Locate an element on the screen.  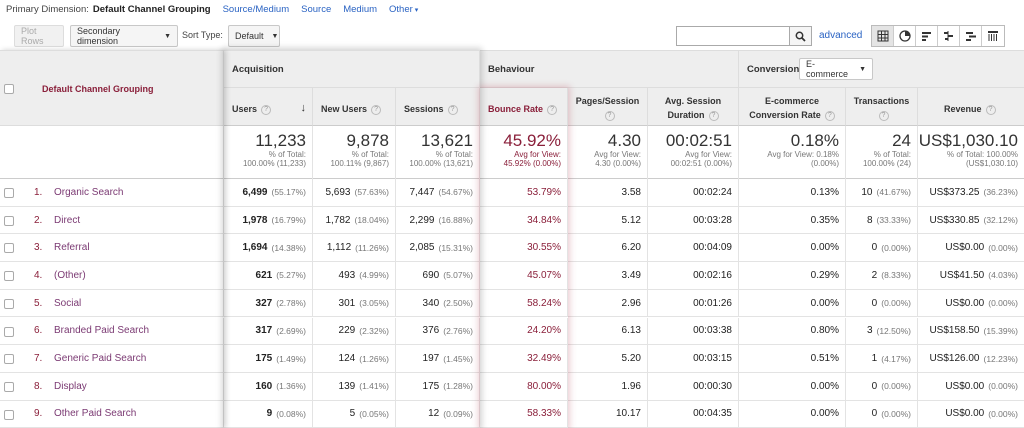
column-header-ecommerce-conversion-rate: E-commerce Conversion Rate? is located at coordinates (792, 107).